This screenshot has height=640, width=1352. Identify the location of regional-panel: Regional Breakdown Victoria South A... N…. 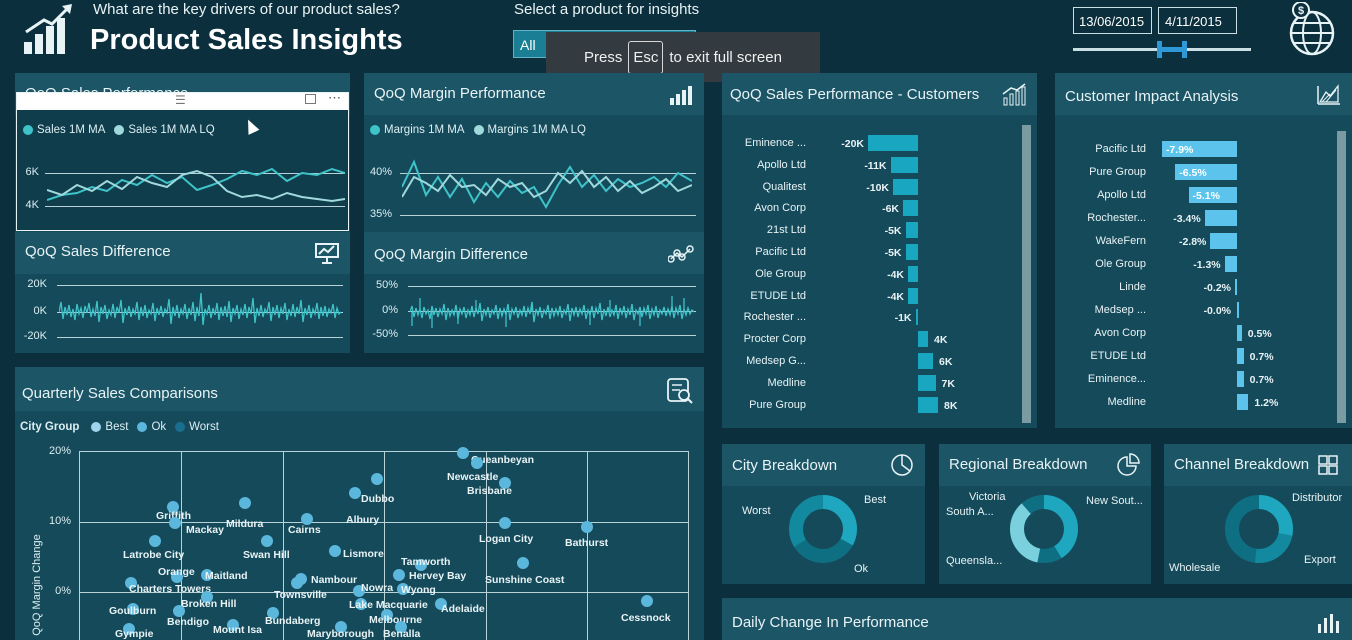
(1045, 514).